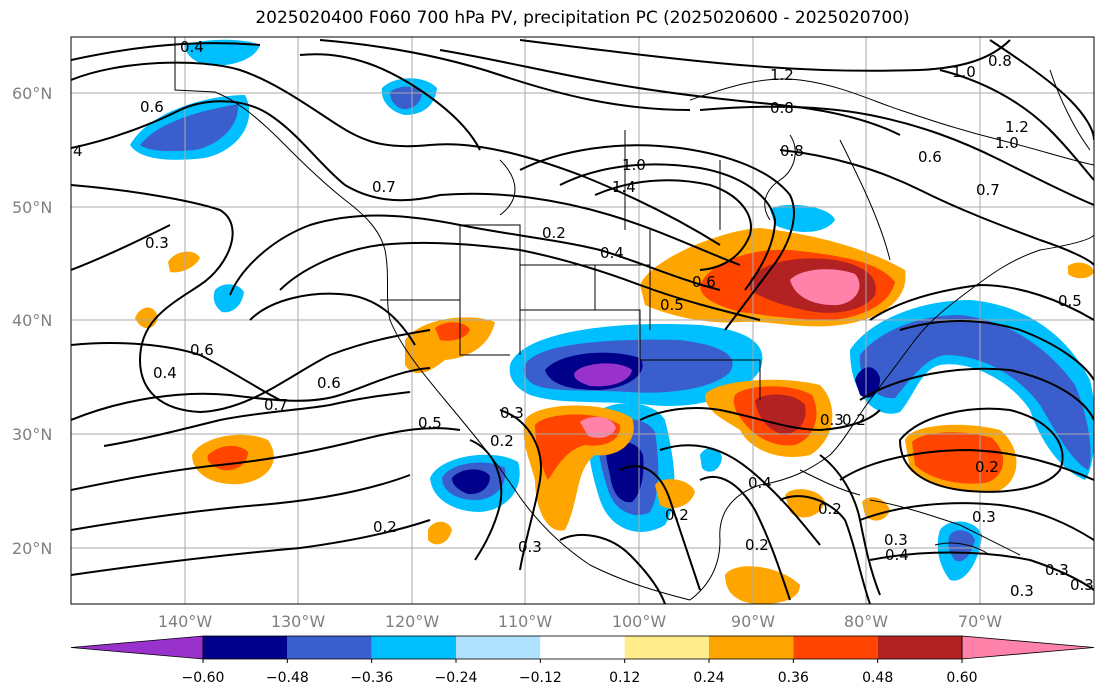 The image size is (1105, 698). What do you see at coordinates (753, 621) in the screenshot?
I see `lon-label-90w: 90°W` at bounding box center [753, 621].